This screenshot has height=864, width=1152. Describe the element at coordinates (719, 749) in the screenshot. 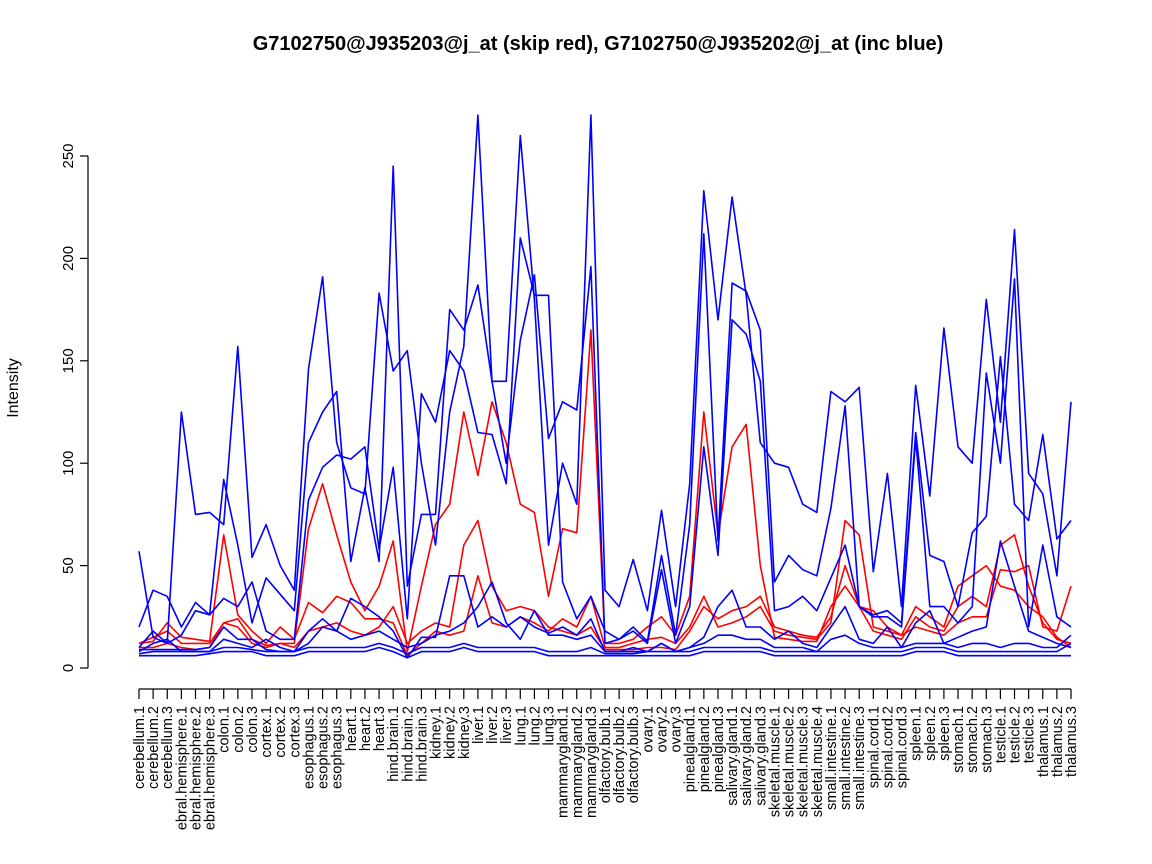

I see `x-tick-label: pinealgland.3` at that location.